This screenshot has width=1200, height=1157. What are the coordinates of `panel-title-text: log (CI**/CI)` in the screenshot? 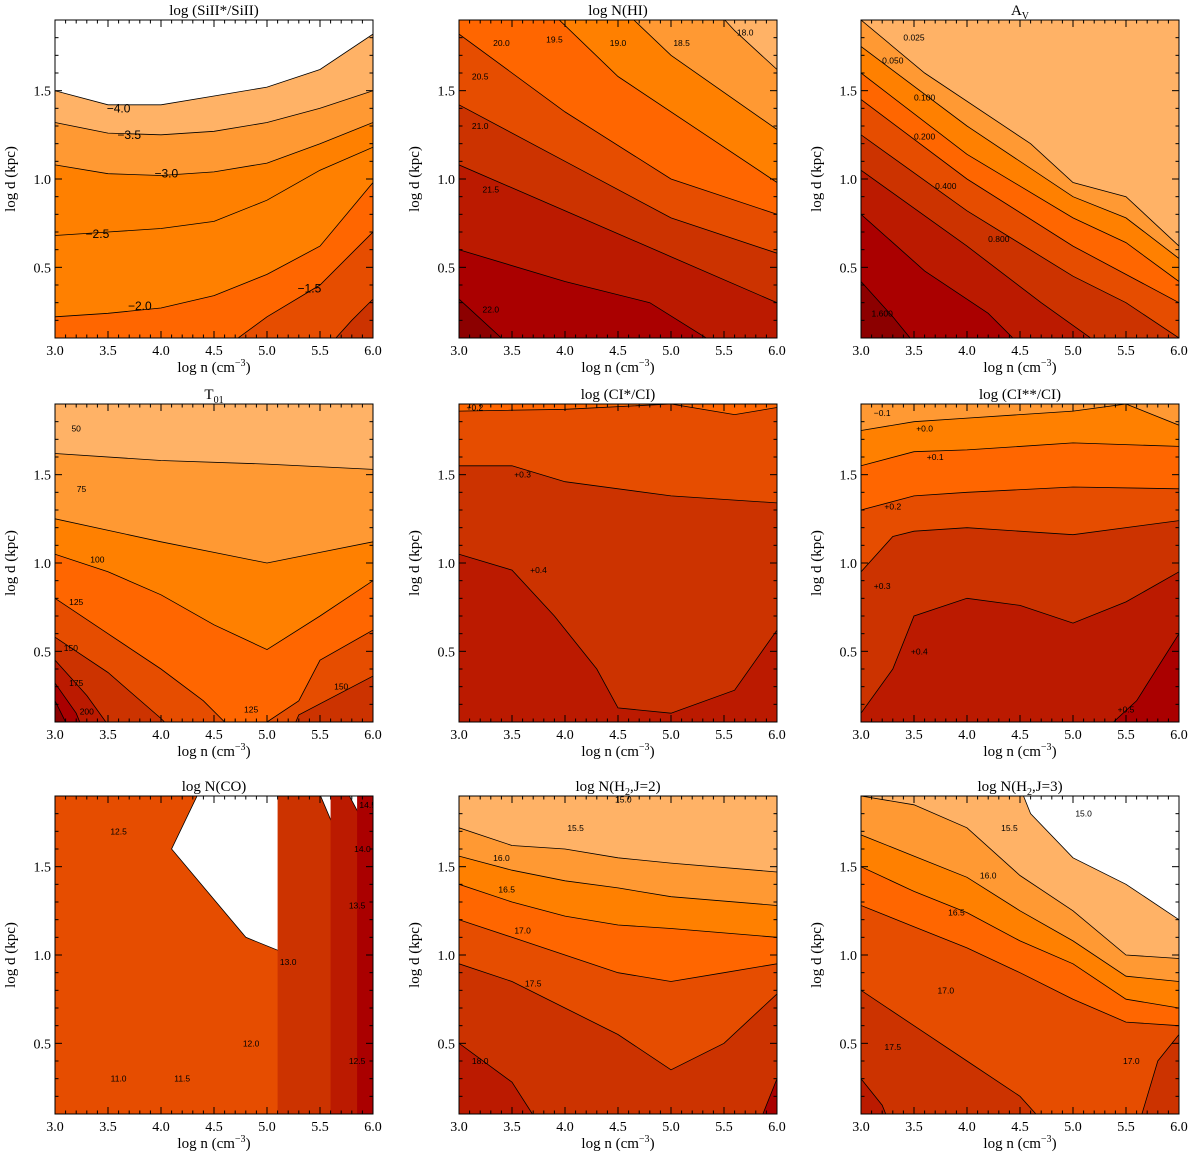 It's located at (1020, 395).